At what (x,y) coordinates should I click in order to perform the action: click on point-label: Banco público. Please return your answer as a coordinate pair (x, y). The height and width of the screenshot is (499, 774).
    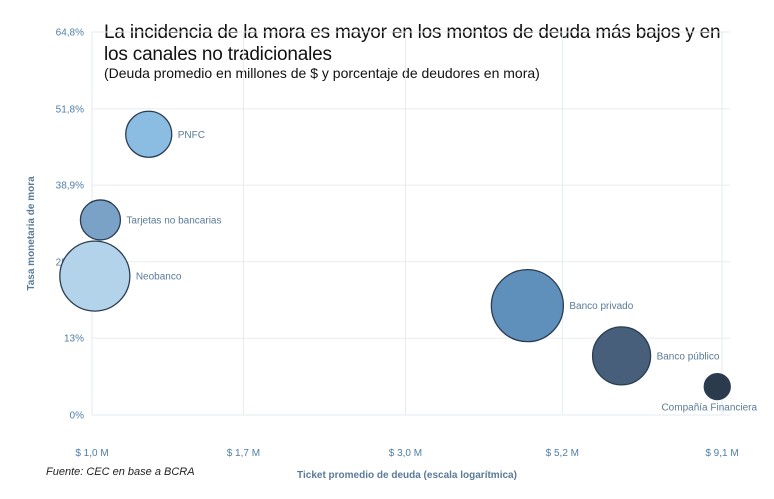
    Looking at the image, I should click on (688, 356).